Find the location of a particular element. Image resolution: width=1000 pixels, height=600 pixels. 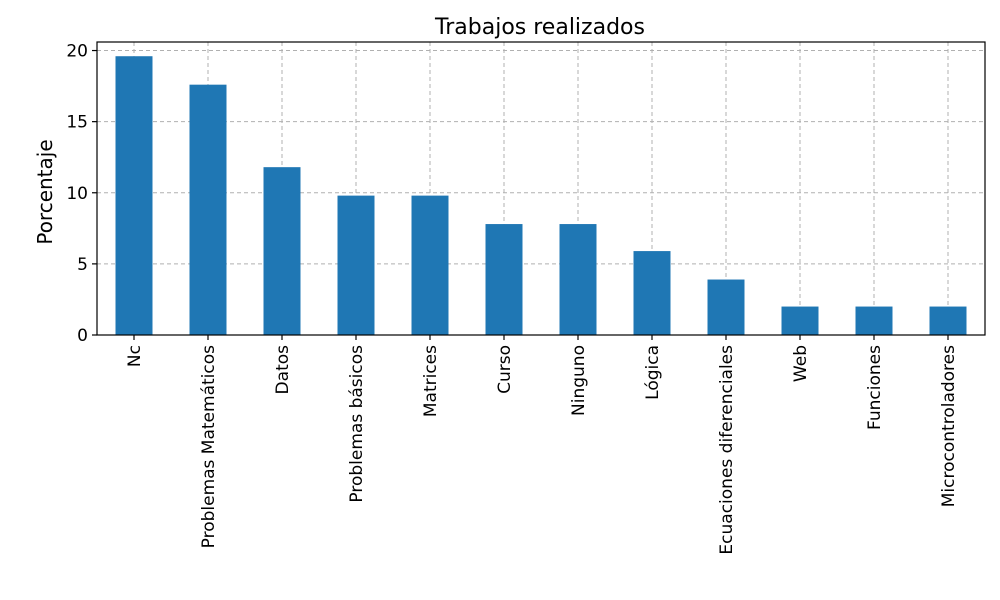

x-tick-label: Funciones is located at coordinates (875, 387).